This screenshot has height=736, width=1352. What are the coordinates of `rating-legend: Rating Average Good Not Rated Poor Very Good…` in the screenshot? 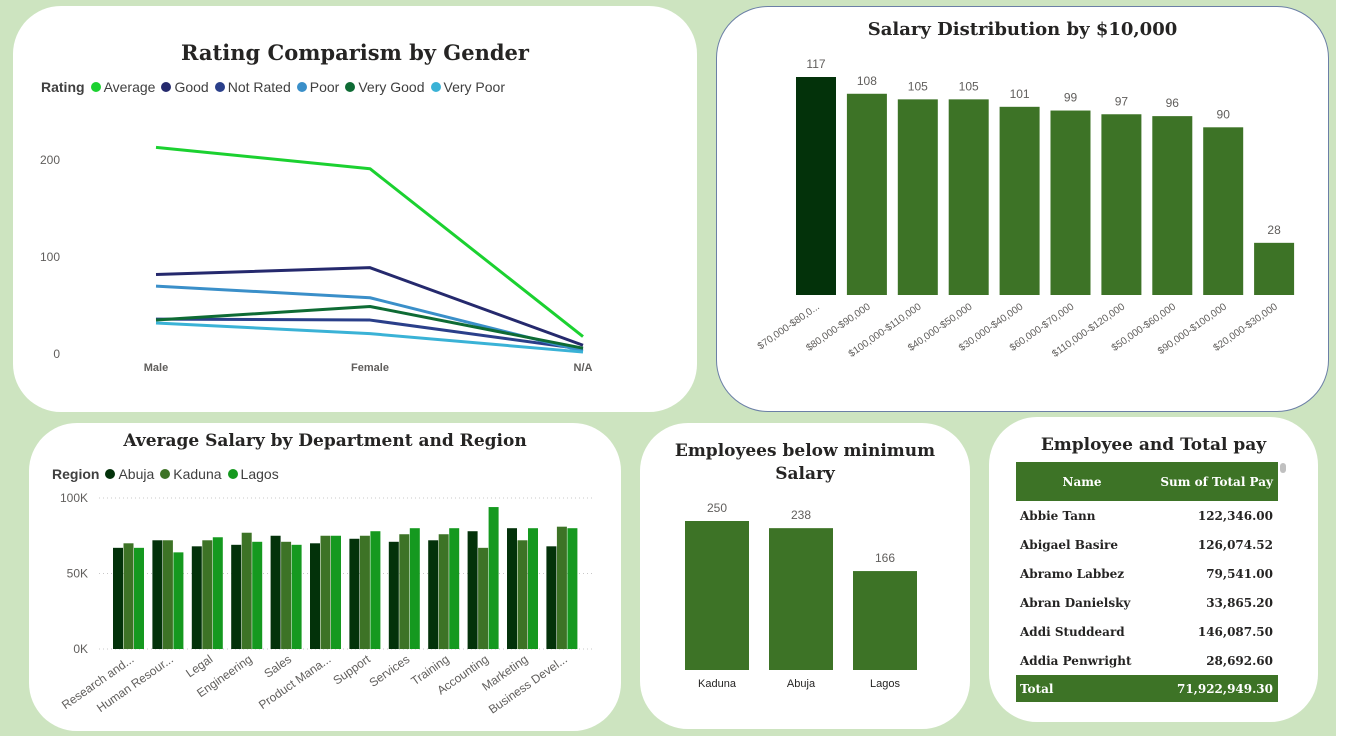 It's located at (276, 87).